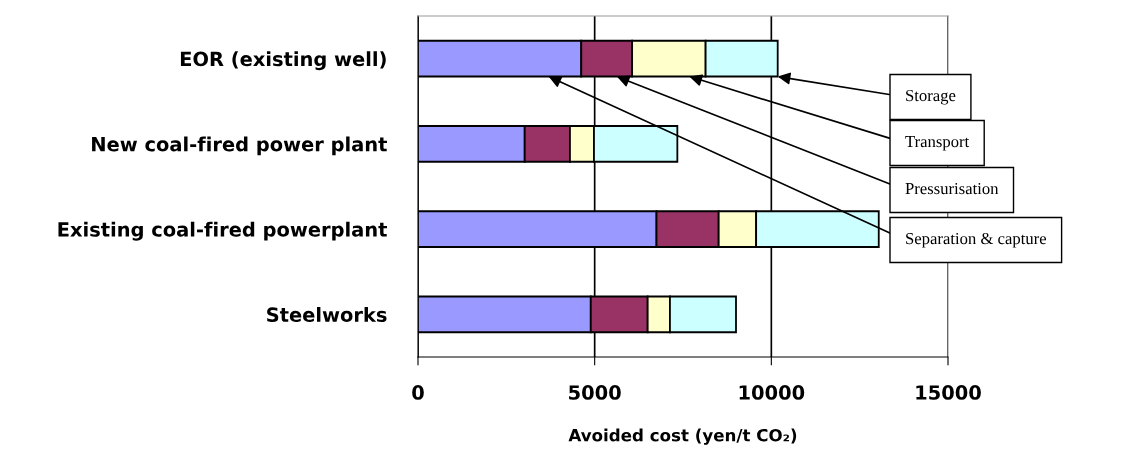  What do you see at coordinates (222, 231) in the screenshot?
I see `y-tick-label: Existing coal-fired powerplant` at bounding box center [222, 231].